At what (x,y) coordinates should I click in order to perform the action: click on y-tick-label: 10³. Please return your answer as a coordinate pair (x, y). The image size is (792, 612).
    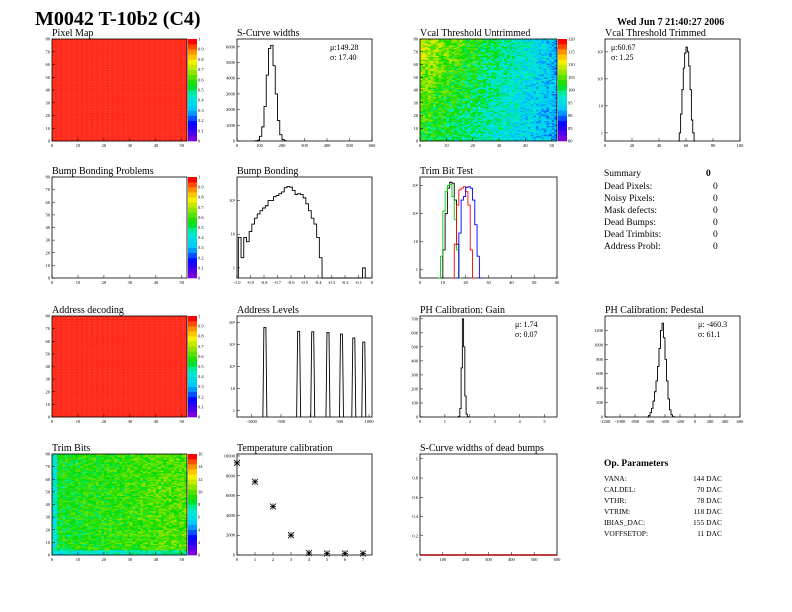
    Looking at the image, I should click on (600, 51).